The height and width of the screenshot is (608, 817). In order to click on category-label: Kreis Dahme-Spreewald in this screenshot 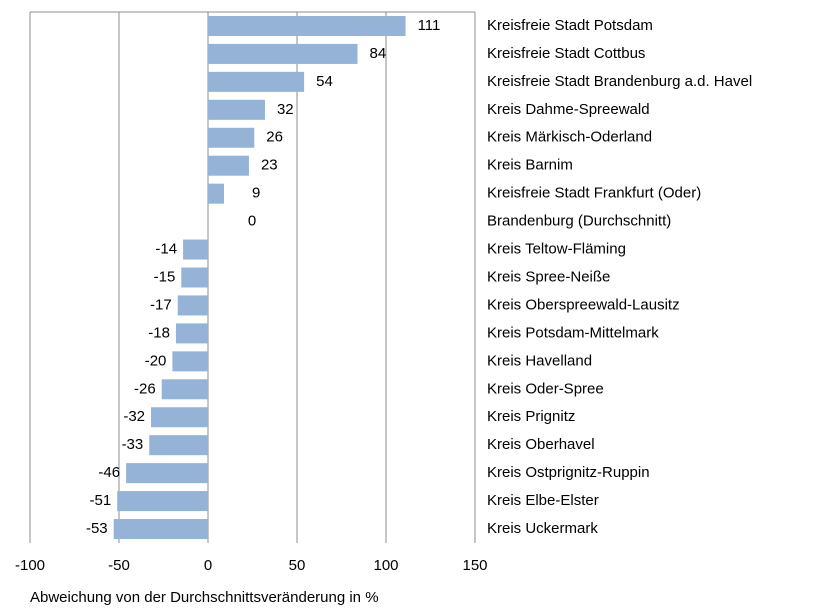, I will do `click(568, 109)`.